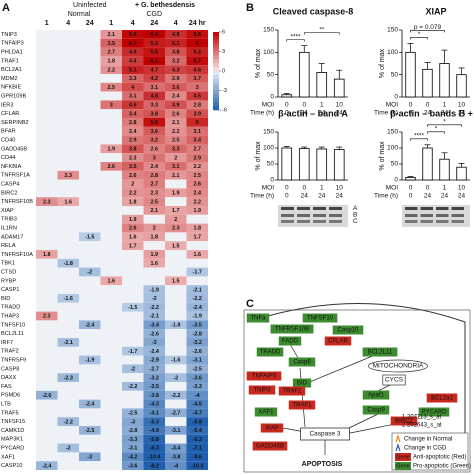 This screenshot has height=475, width=474. I want to click on gene-label: PHLDA1, so click(12, 52).